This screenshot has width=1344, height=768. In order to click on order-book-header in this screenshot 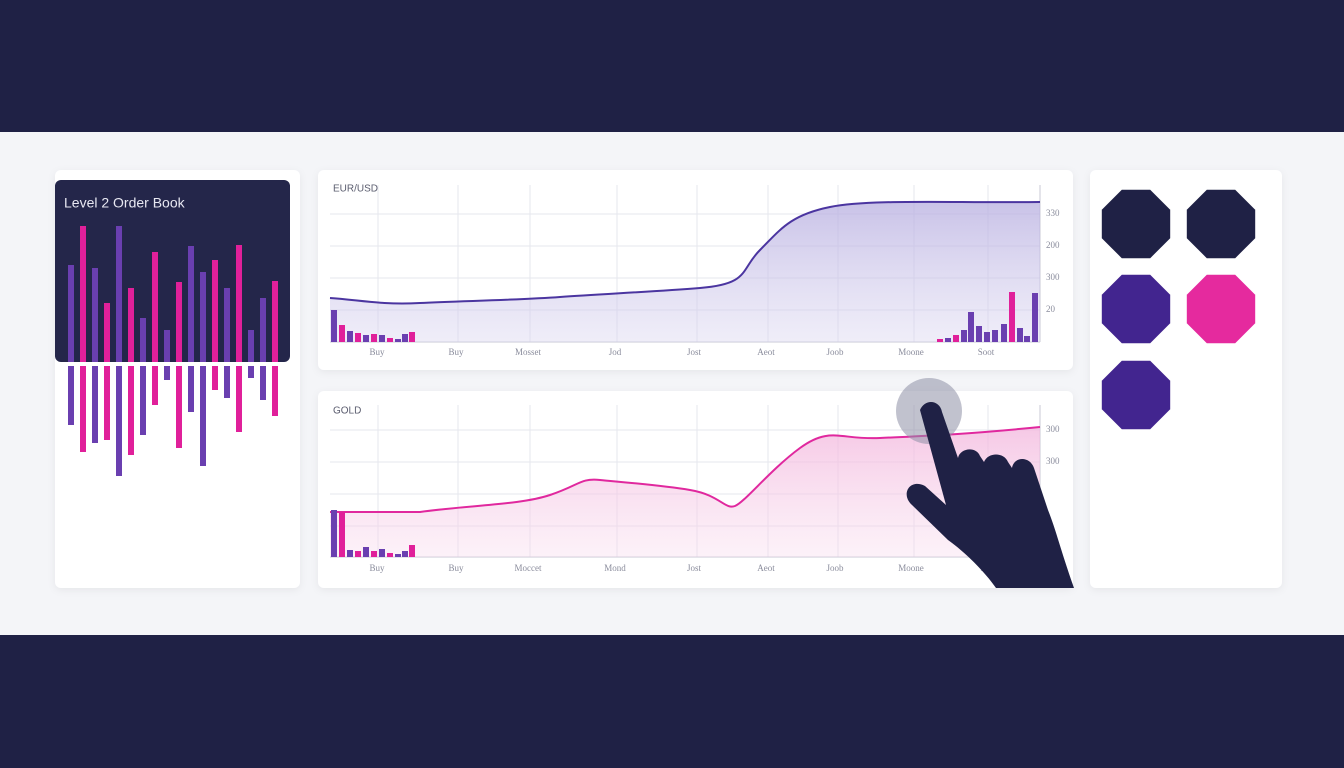, I will do `click(172, 271)`.